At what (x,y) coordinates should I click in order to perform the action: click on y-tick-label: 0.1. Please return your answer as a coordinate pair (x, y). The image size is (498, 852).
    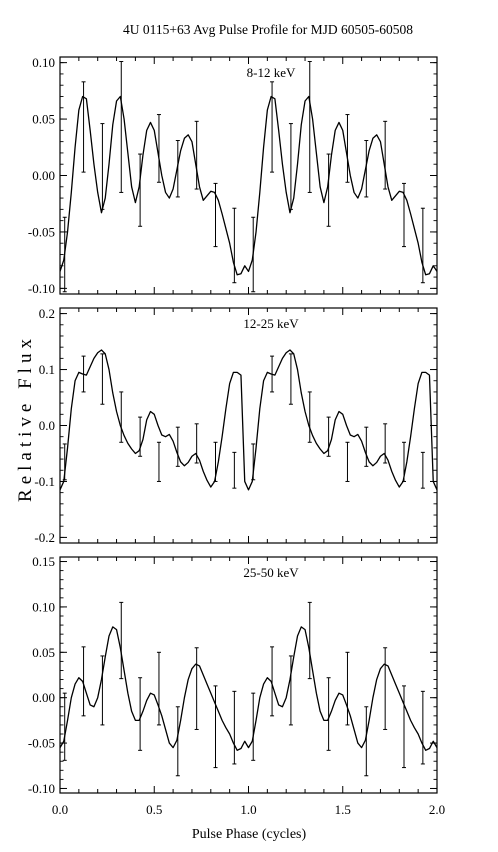
    Looking at the image, I should click on (47, 369).